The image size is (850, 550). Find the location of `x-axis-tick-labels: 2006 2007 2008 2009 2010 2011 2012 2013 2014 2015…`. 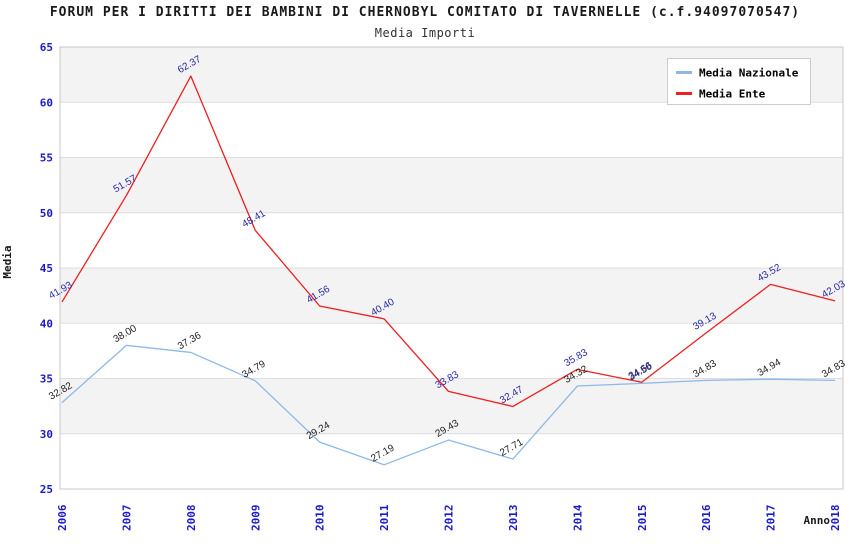

x-axis-tick-labels: 2006 2007 2008 2009 2010 2011 2012 2013 2014 2015… is located at coordinates (449, 517).